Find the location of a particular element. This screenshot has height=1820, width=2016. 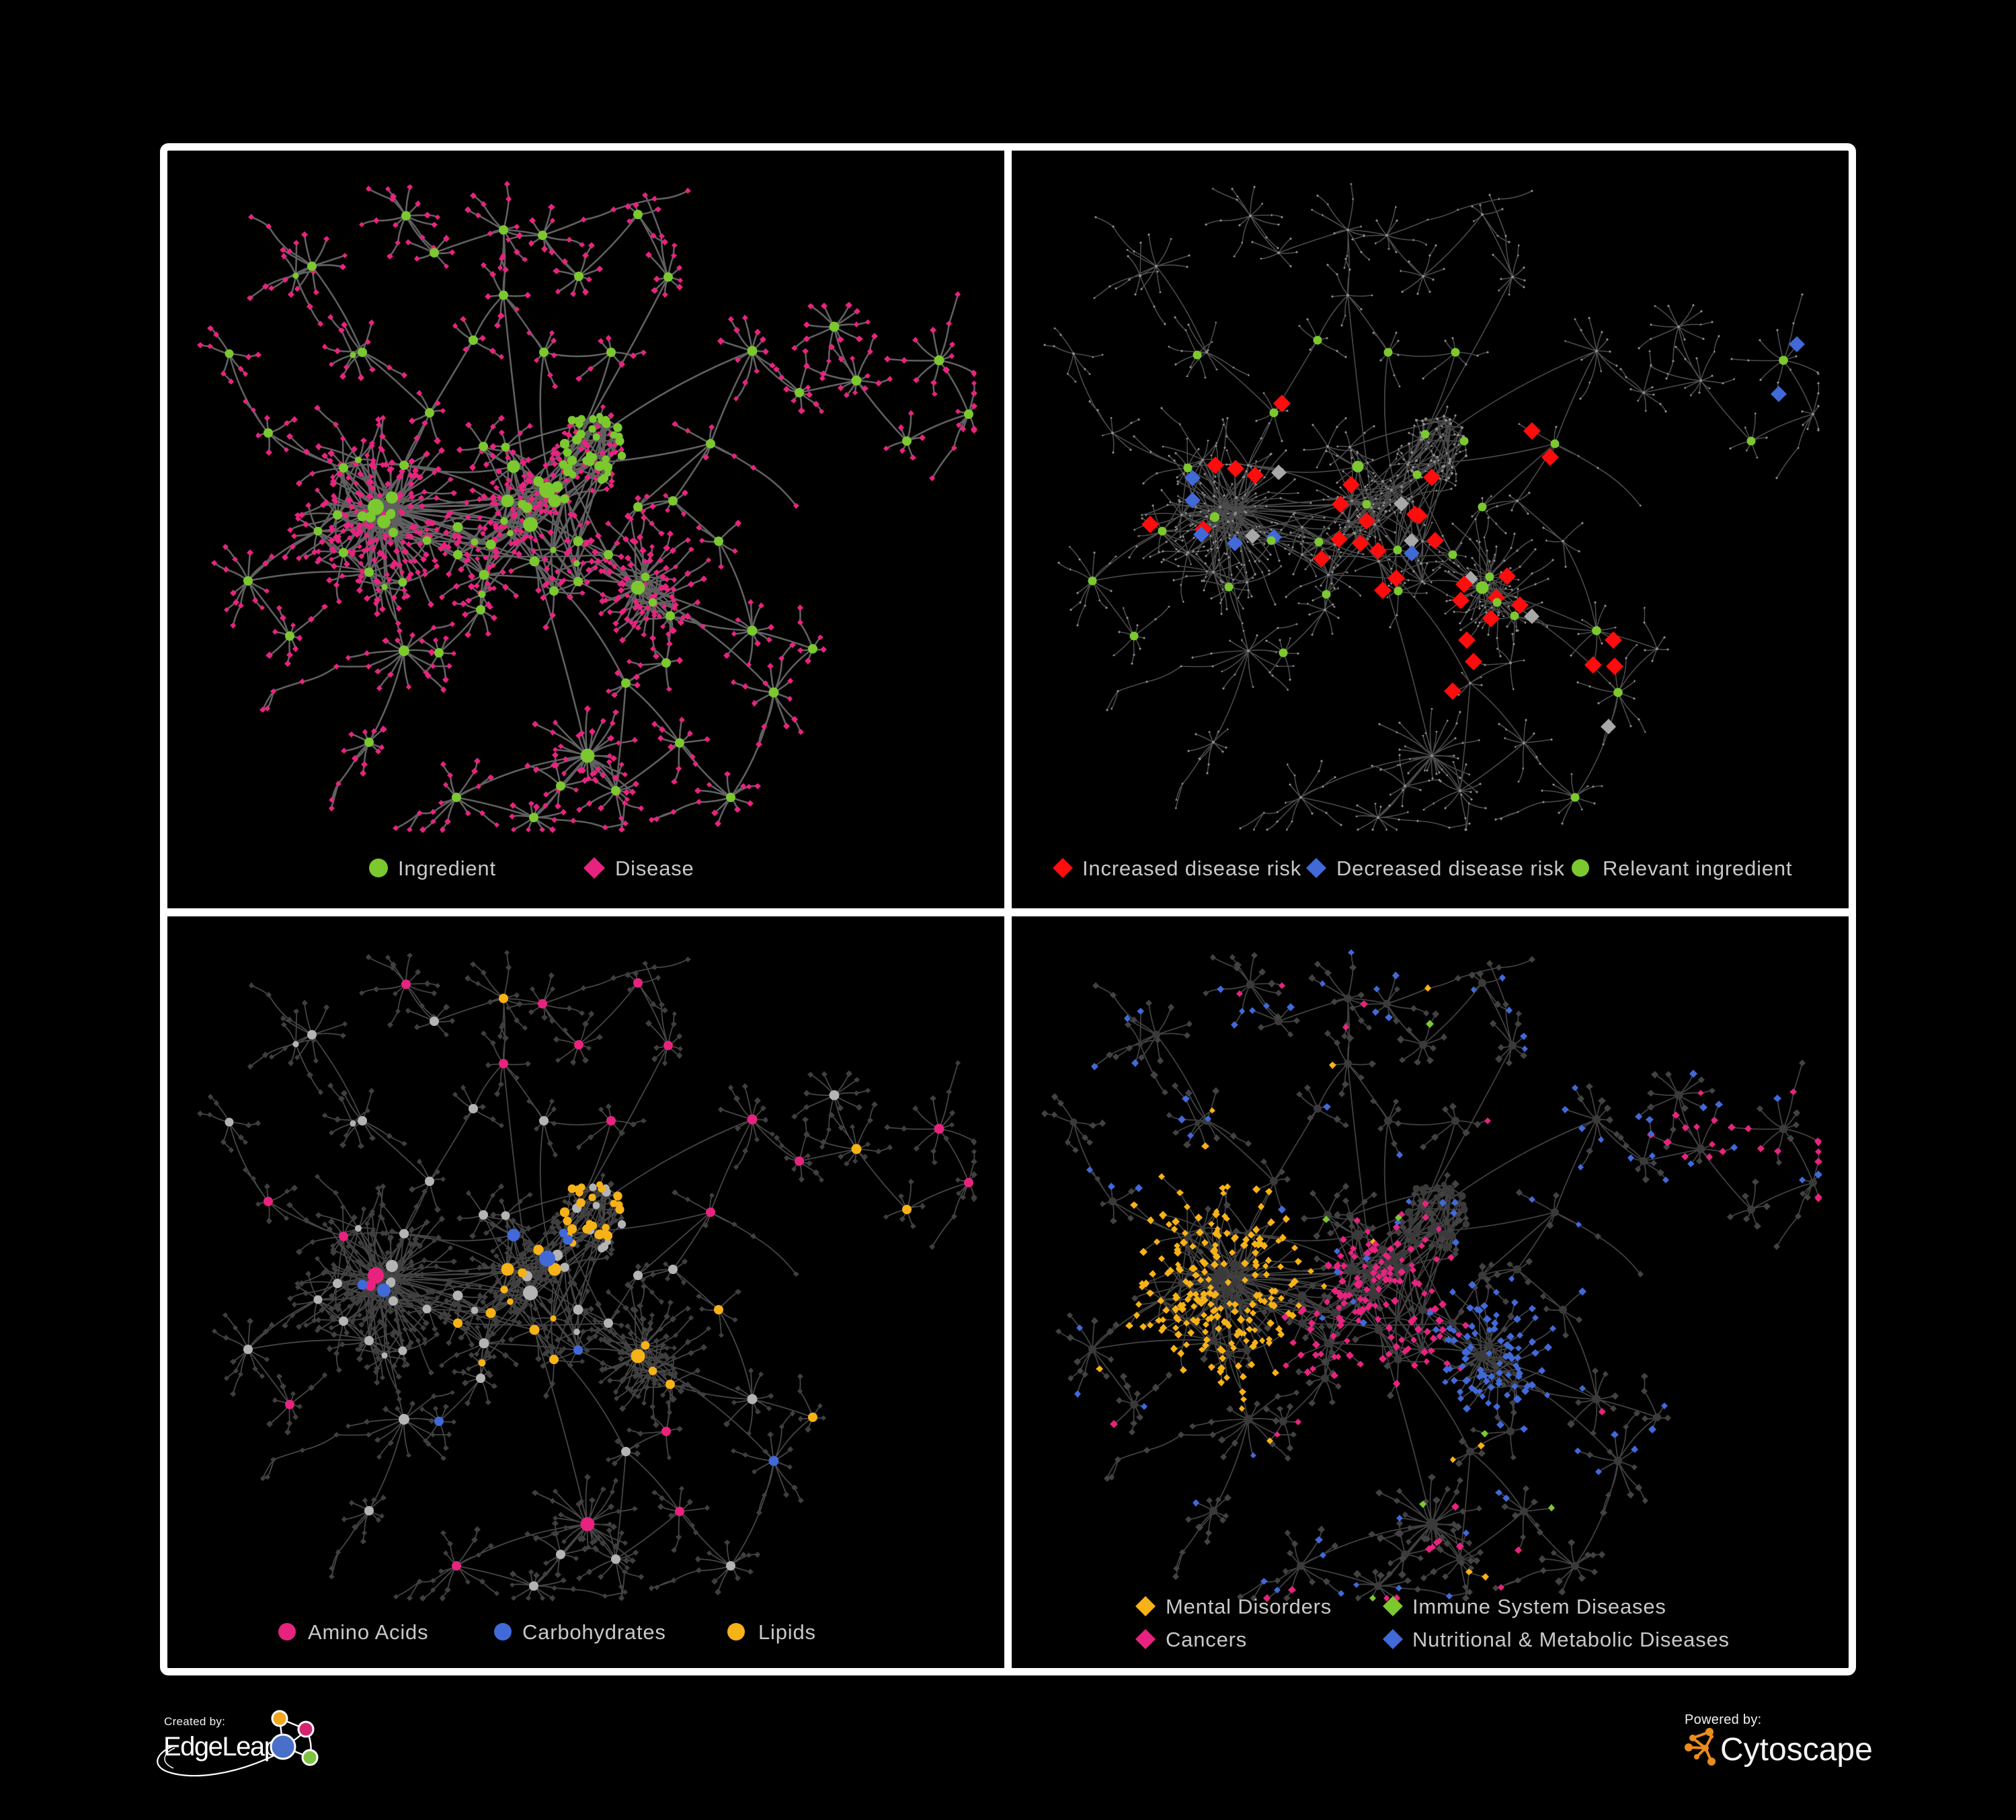

svg-text: Ingredient is located at coordinates (447, 868).